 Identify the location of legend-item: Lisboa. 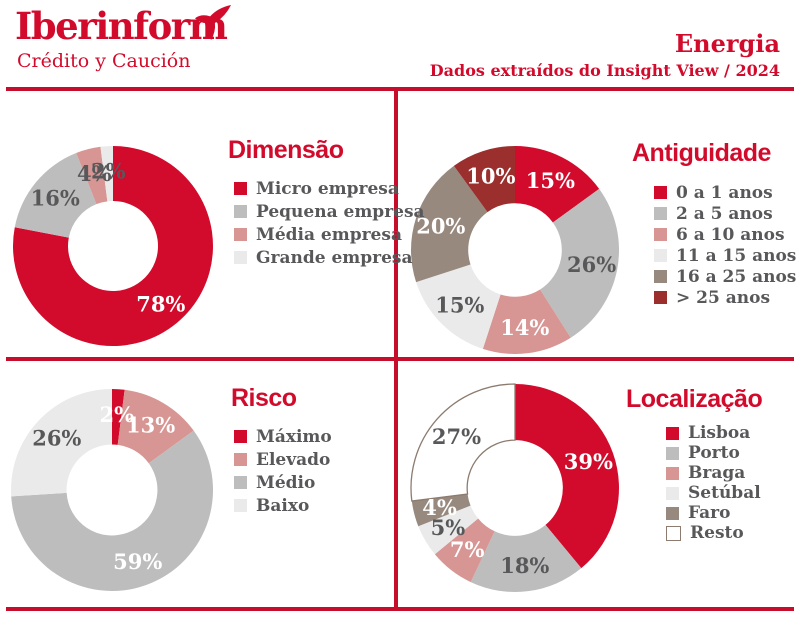
(713, 433).